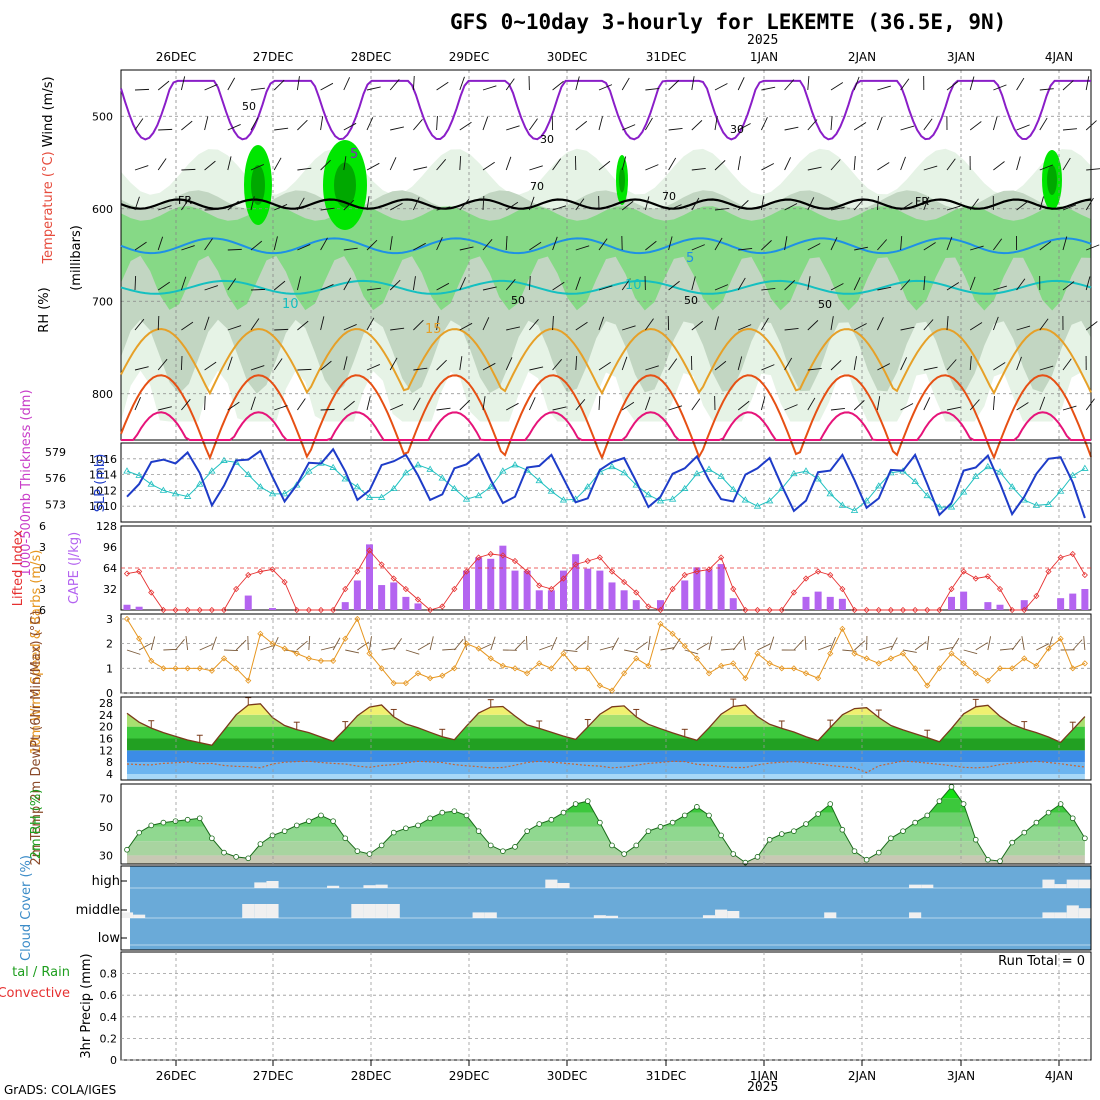 The image size is (1100, 1100). I want to click on cape-tick-label: 128, so click(106, 526).